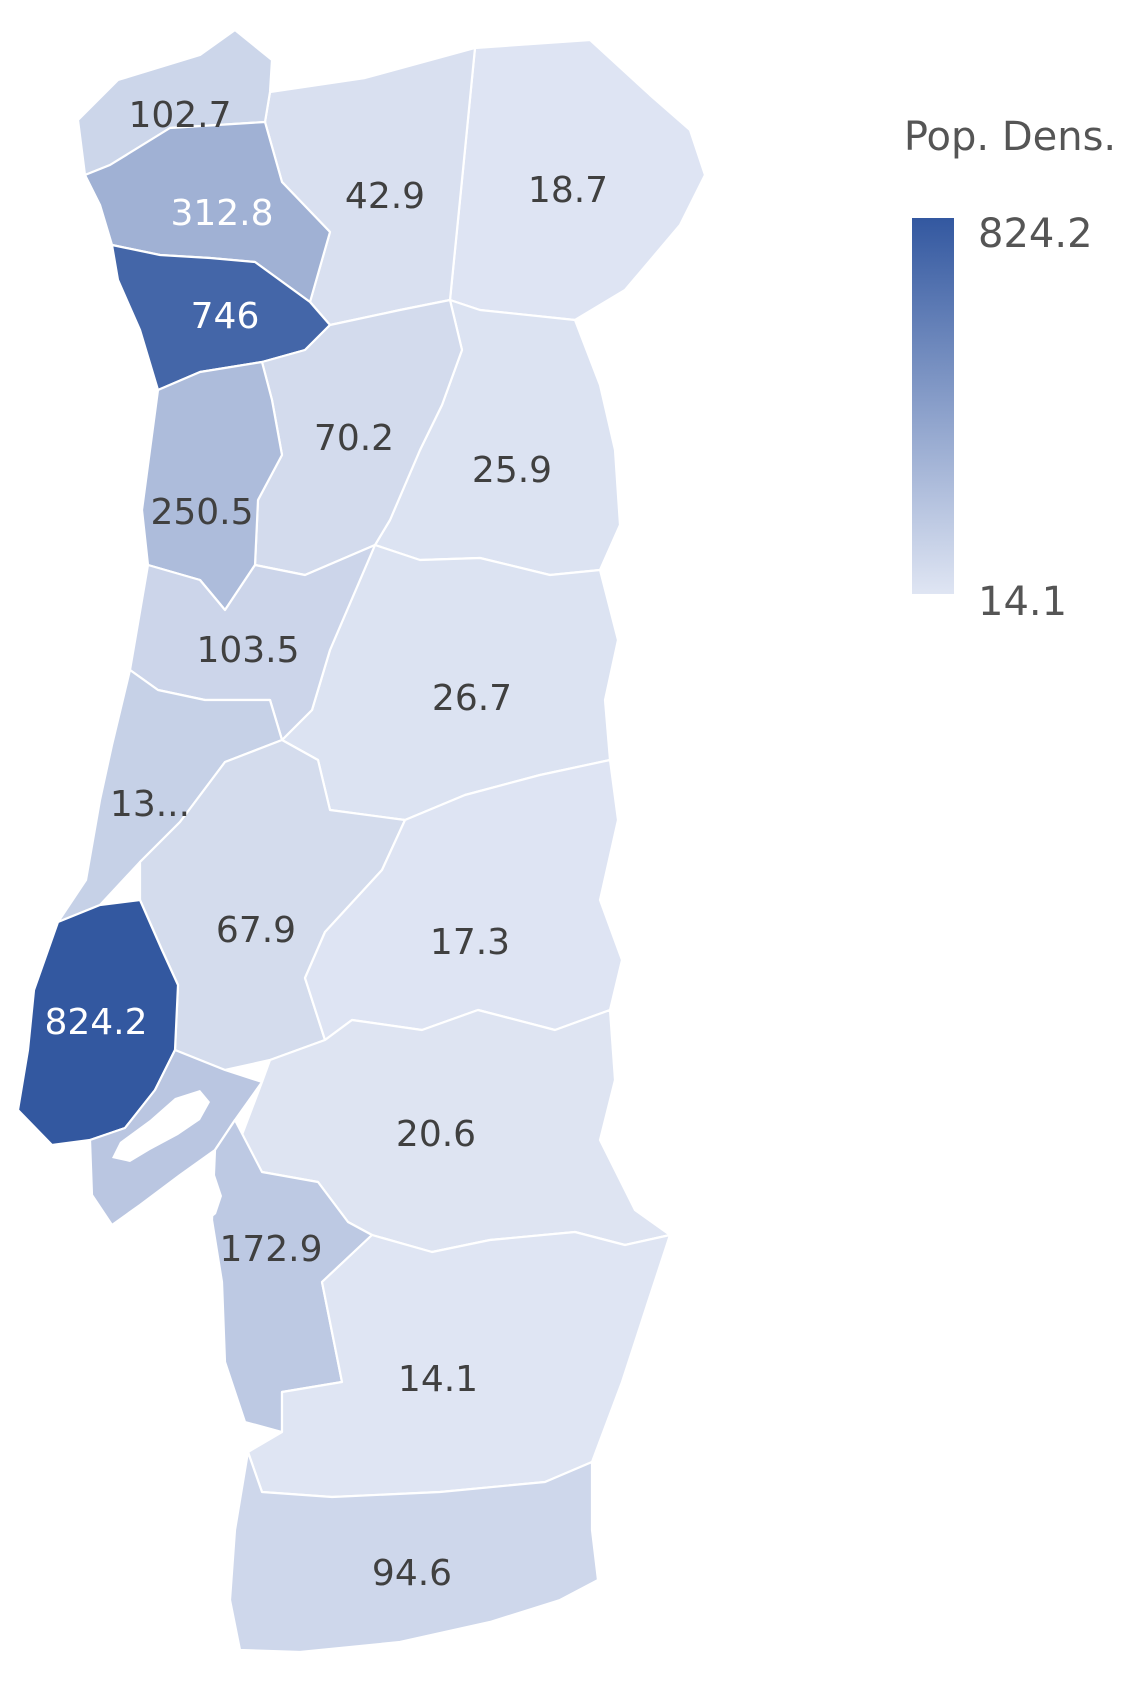 The height and width of the screenshot is (1688, 1135). I want to click on label-r17: 14.1, so click(438, 1379).